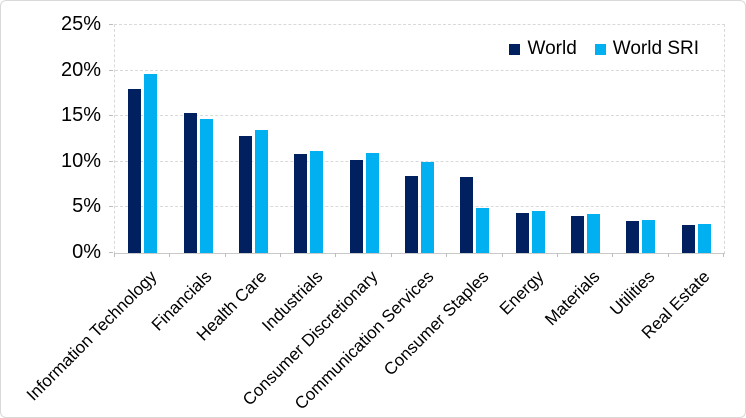  Describe the element at coordinates (197, 183) in the screenshot. I see `bar-group-financials` at that location.